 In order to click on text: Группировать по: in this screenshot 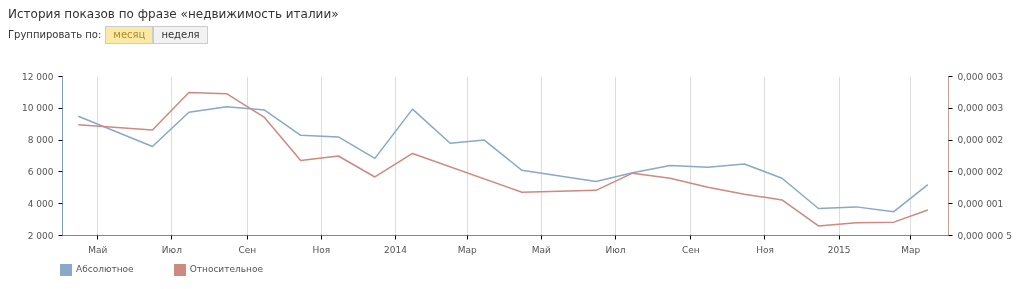, I will do `click(55, 34)`.